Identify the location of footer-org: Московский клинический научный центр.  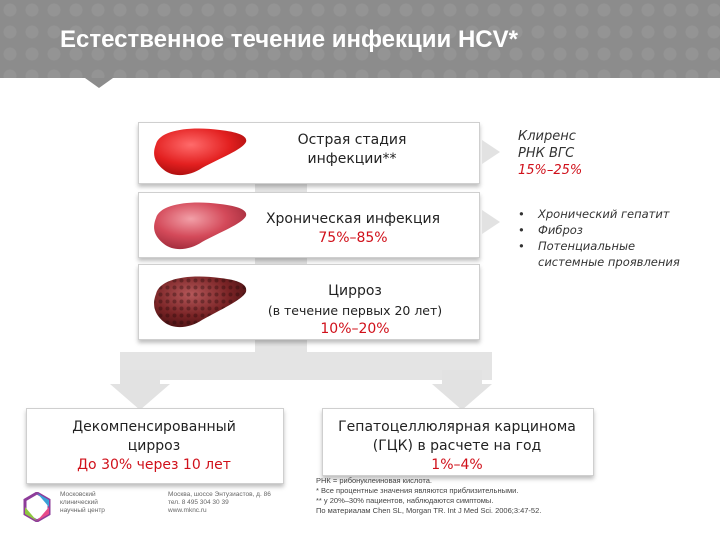
(82, 503).